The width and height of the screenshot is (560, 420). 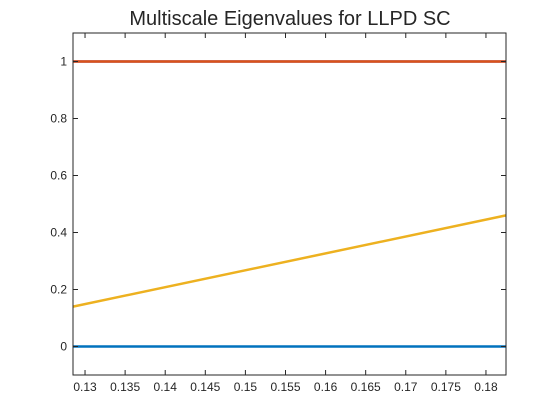 What do you see at coordinates (58, 290) in the screenshot?
I see `y-tick-label: 0.2` at bounding box center [58, 290].